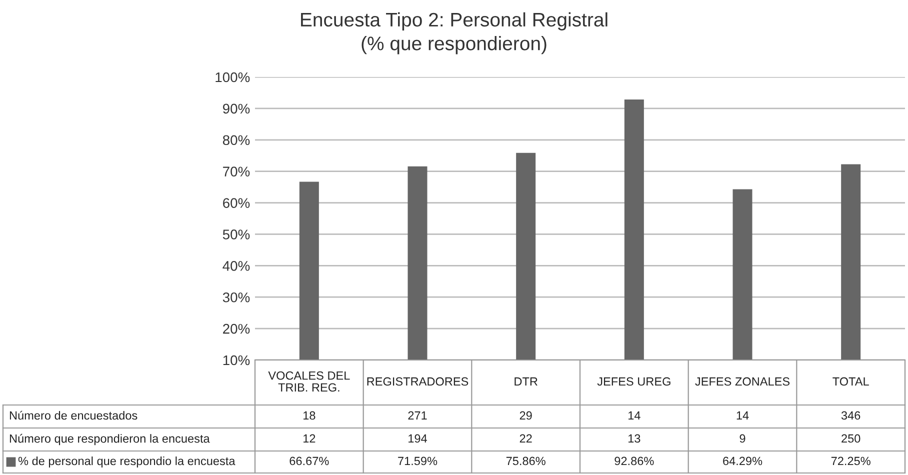 The width and height of the screenshot is (908, 475). I want to click on data-label: 72.25%, so click(850, 461).